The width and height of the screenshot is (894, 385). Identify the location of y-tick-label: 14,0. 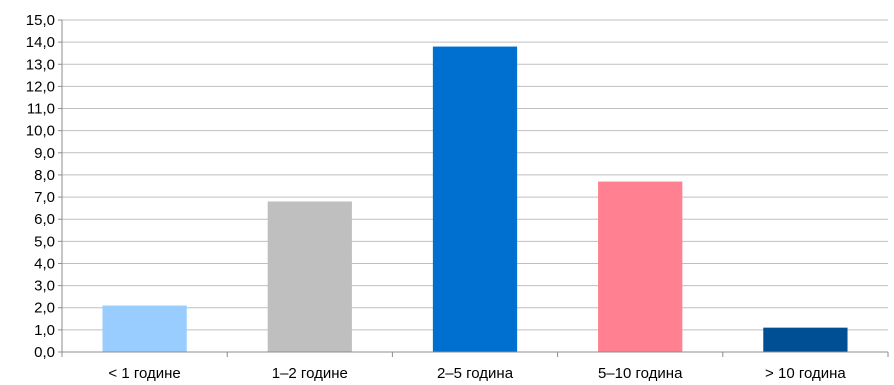
(40, 42).